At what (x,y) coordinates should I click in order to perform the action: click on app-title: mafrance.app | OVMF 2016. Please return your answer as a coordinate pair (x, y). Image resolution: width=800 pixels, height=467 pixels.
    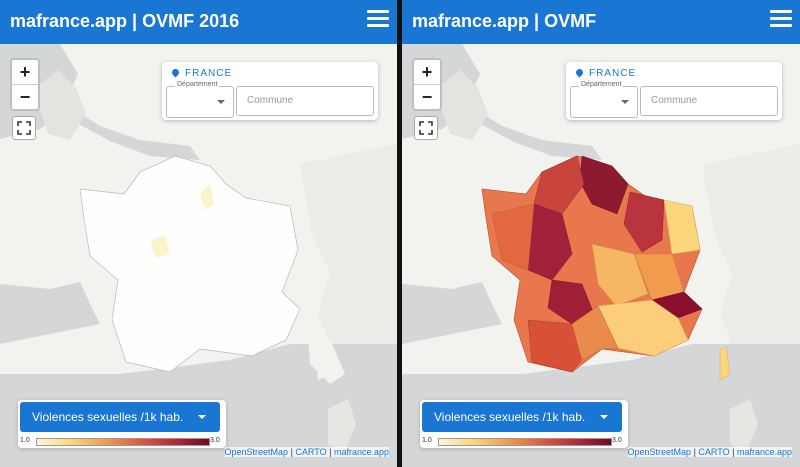
    Looking at the image, I should click on (125, 21).